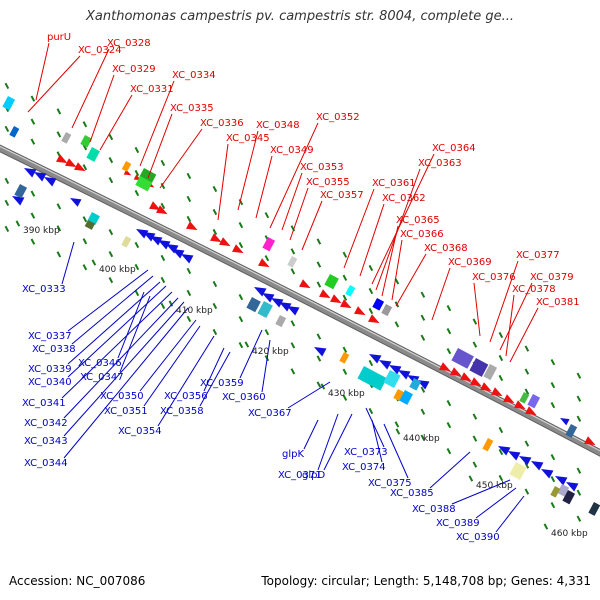 The width and height of the screenshot is (600, 600). I want to click on scale-label: 430 kbp, so click(346, 394).